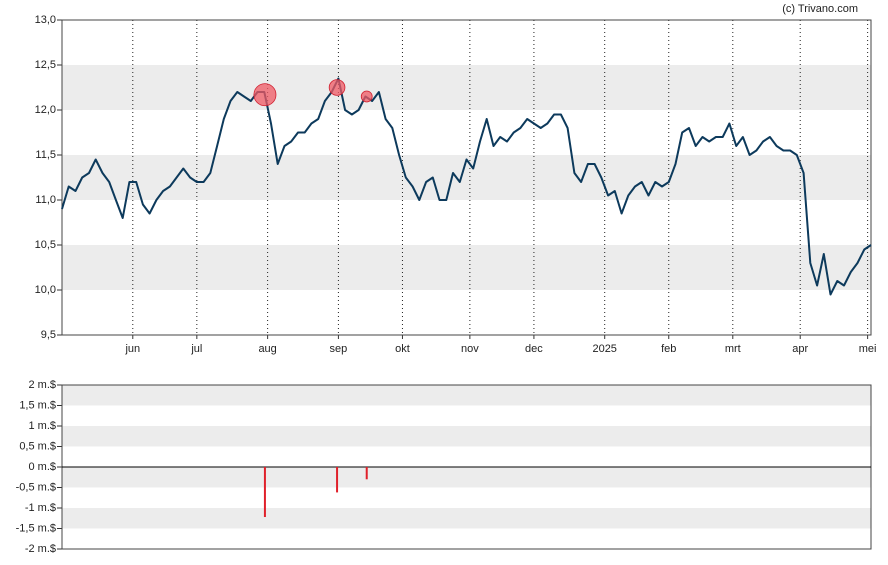  I want to click on x-tick-label: feb, so click(668, 349).